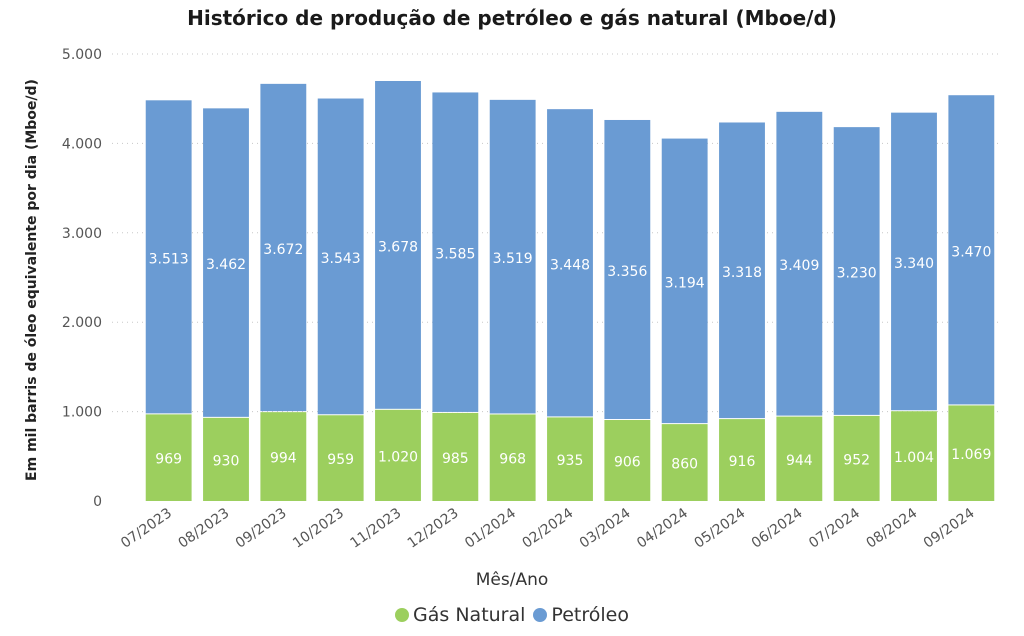  I want to click on legend-label-oil: Petróleo, so click(590, 615).